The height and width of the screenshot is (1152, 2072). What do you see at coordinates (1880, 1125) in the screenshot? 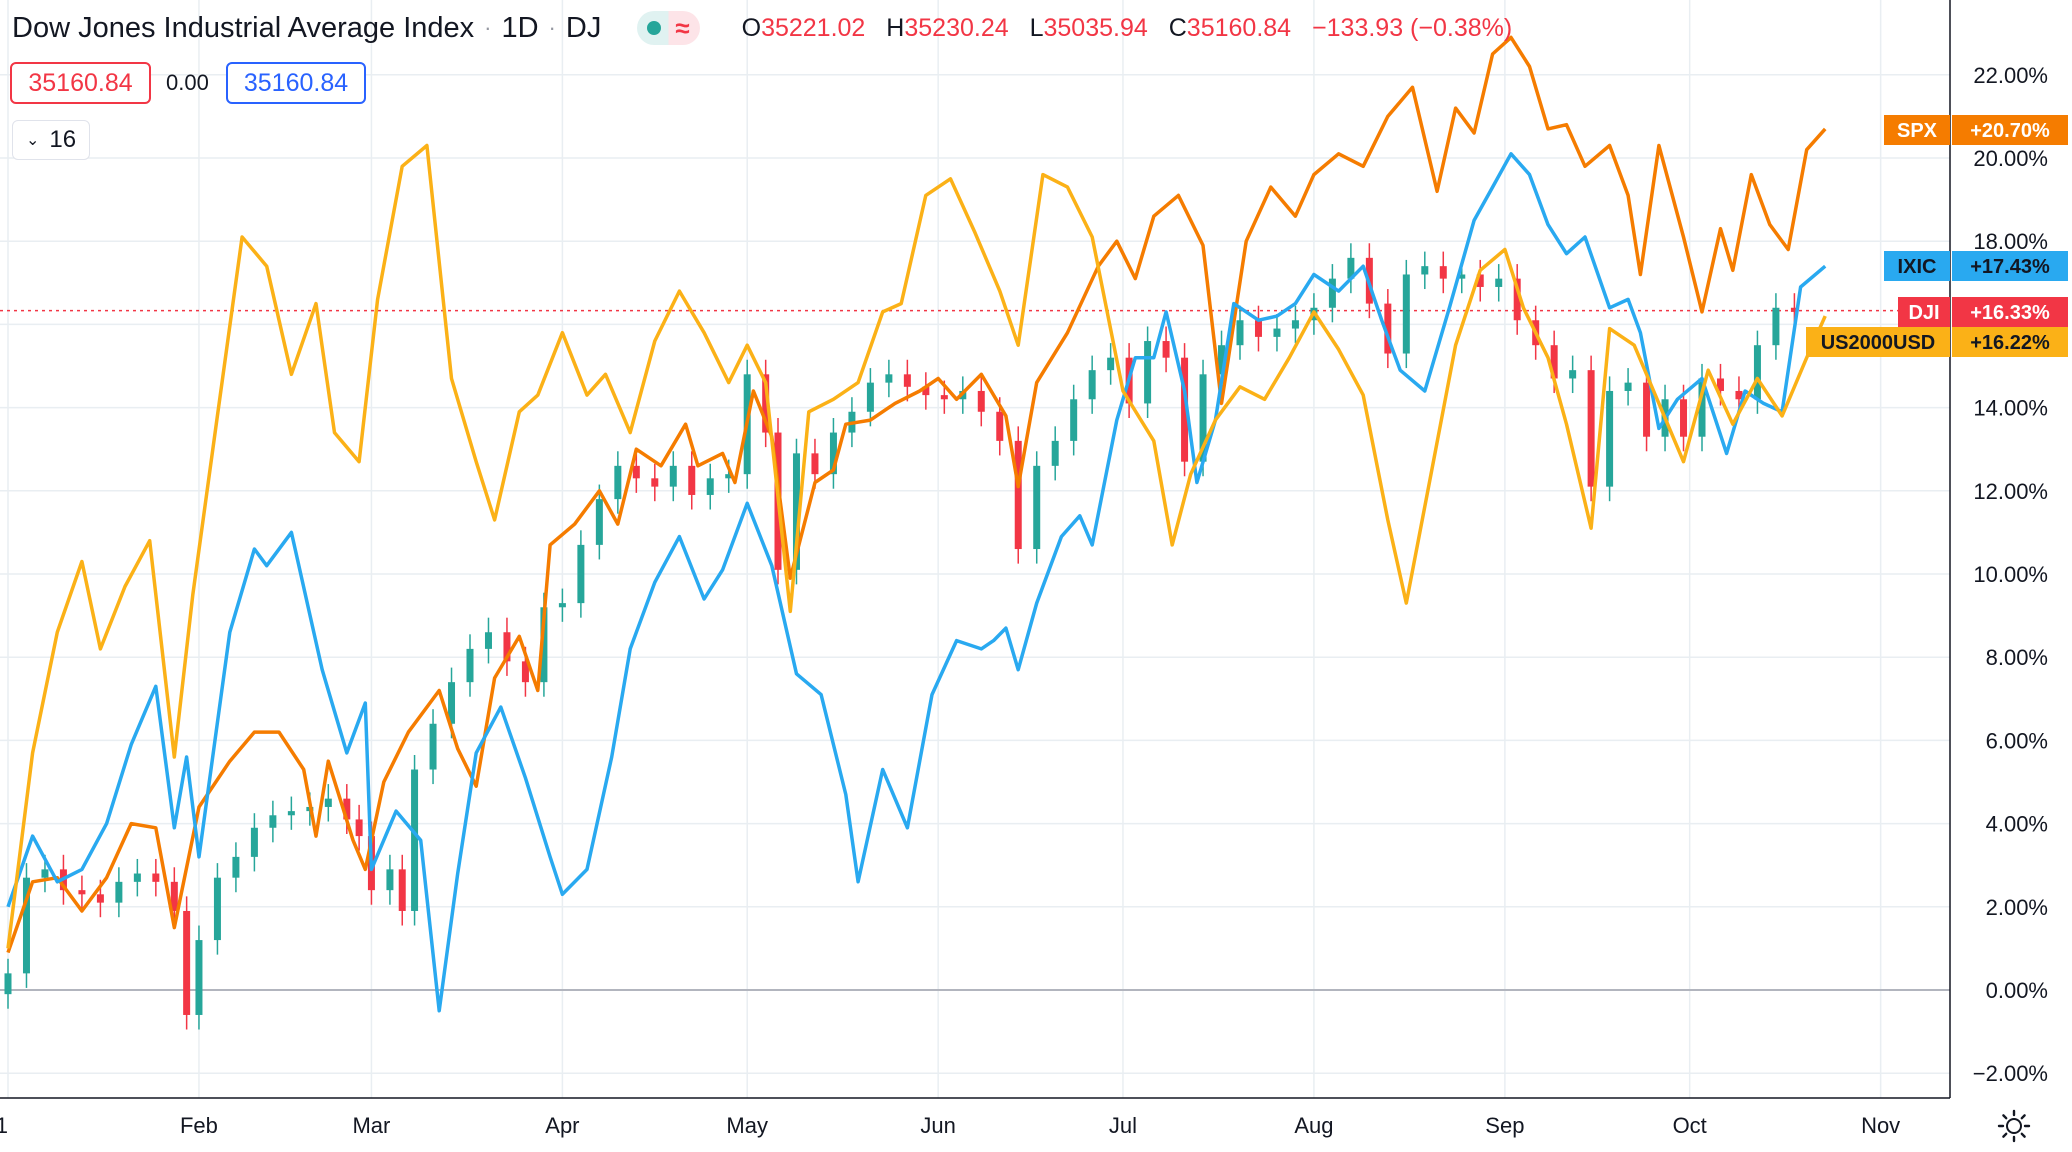
I see `x-tick-label: Nov` at bounding box center [1880, 1125].